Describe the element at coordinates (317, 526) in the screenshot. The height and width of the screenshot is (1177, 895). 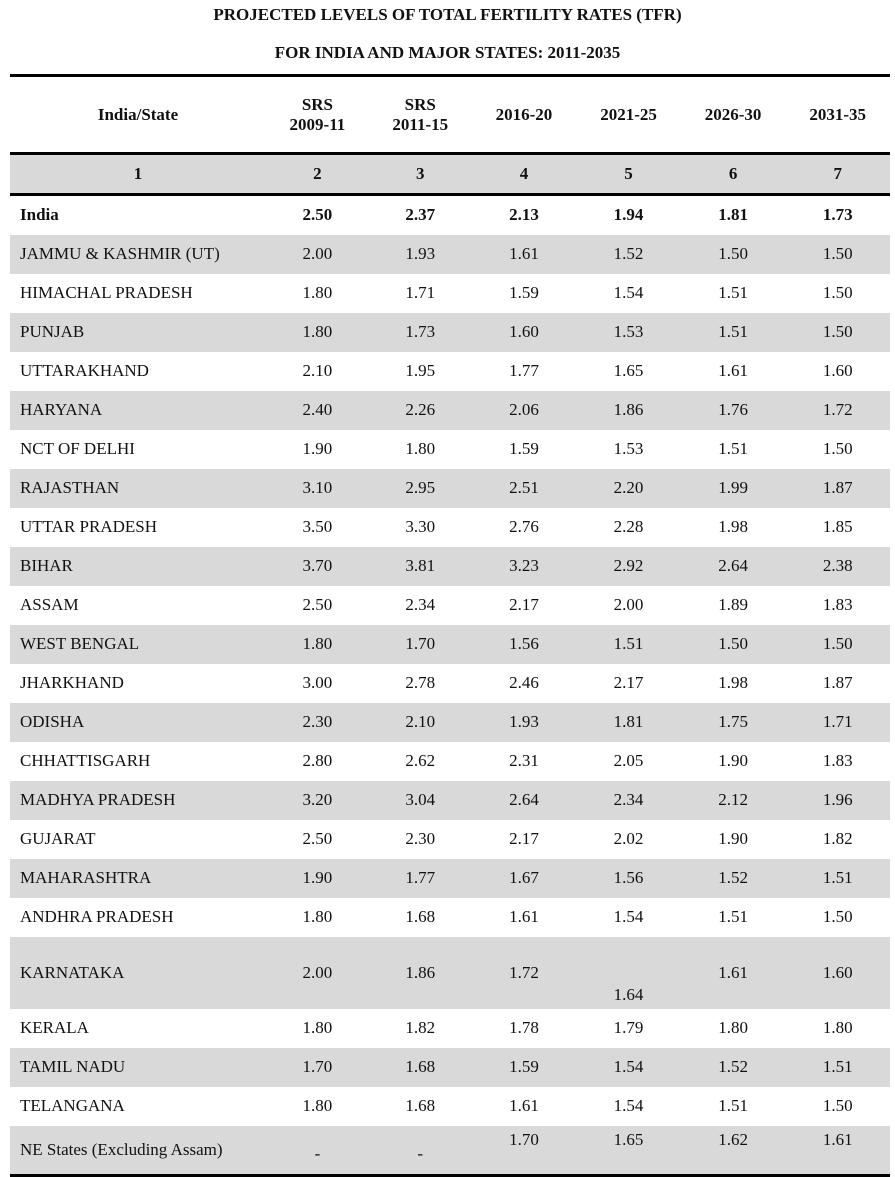
I see `tfr-value-cell: 3.50` at that location.